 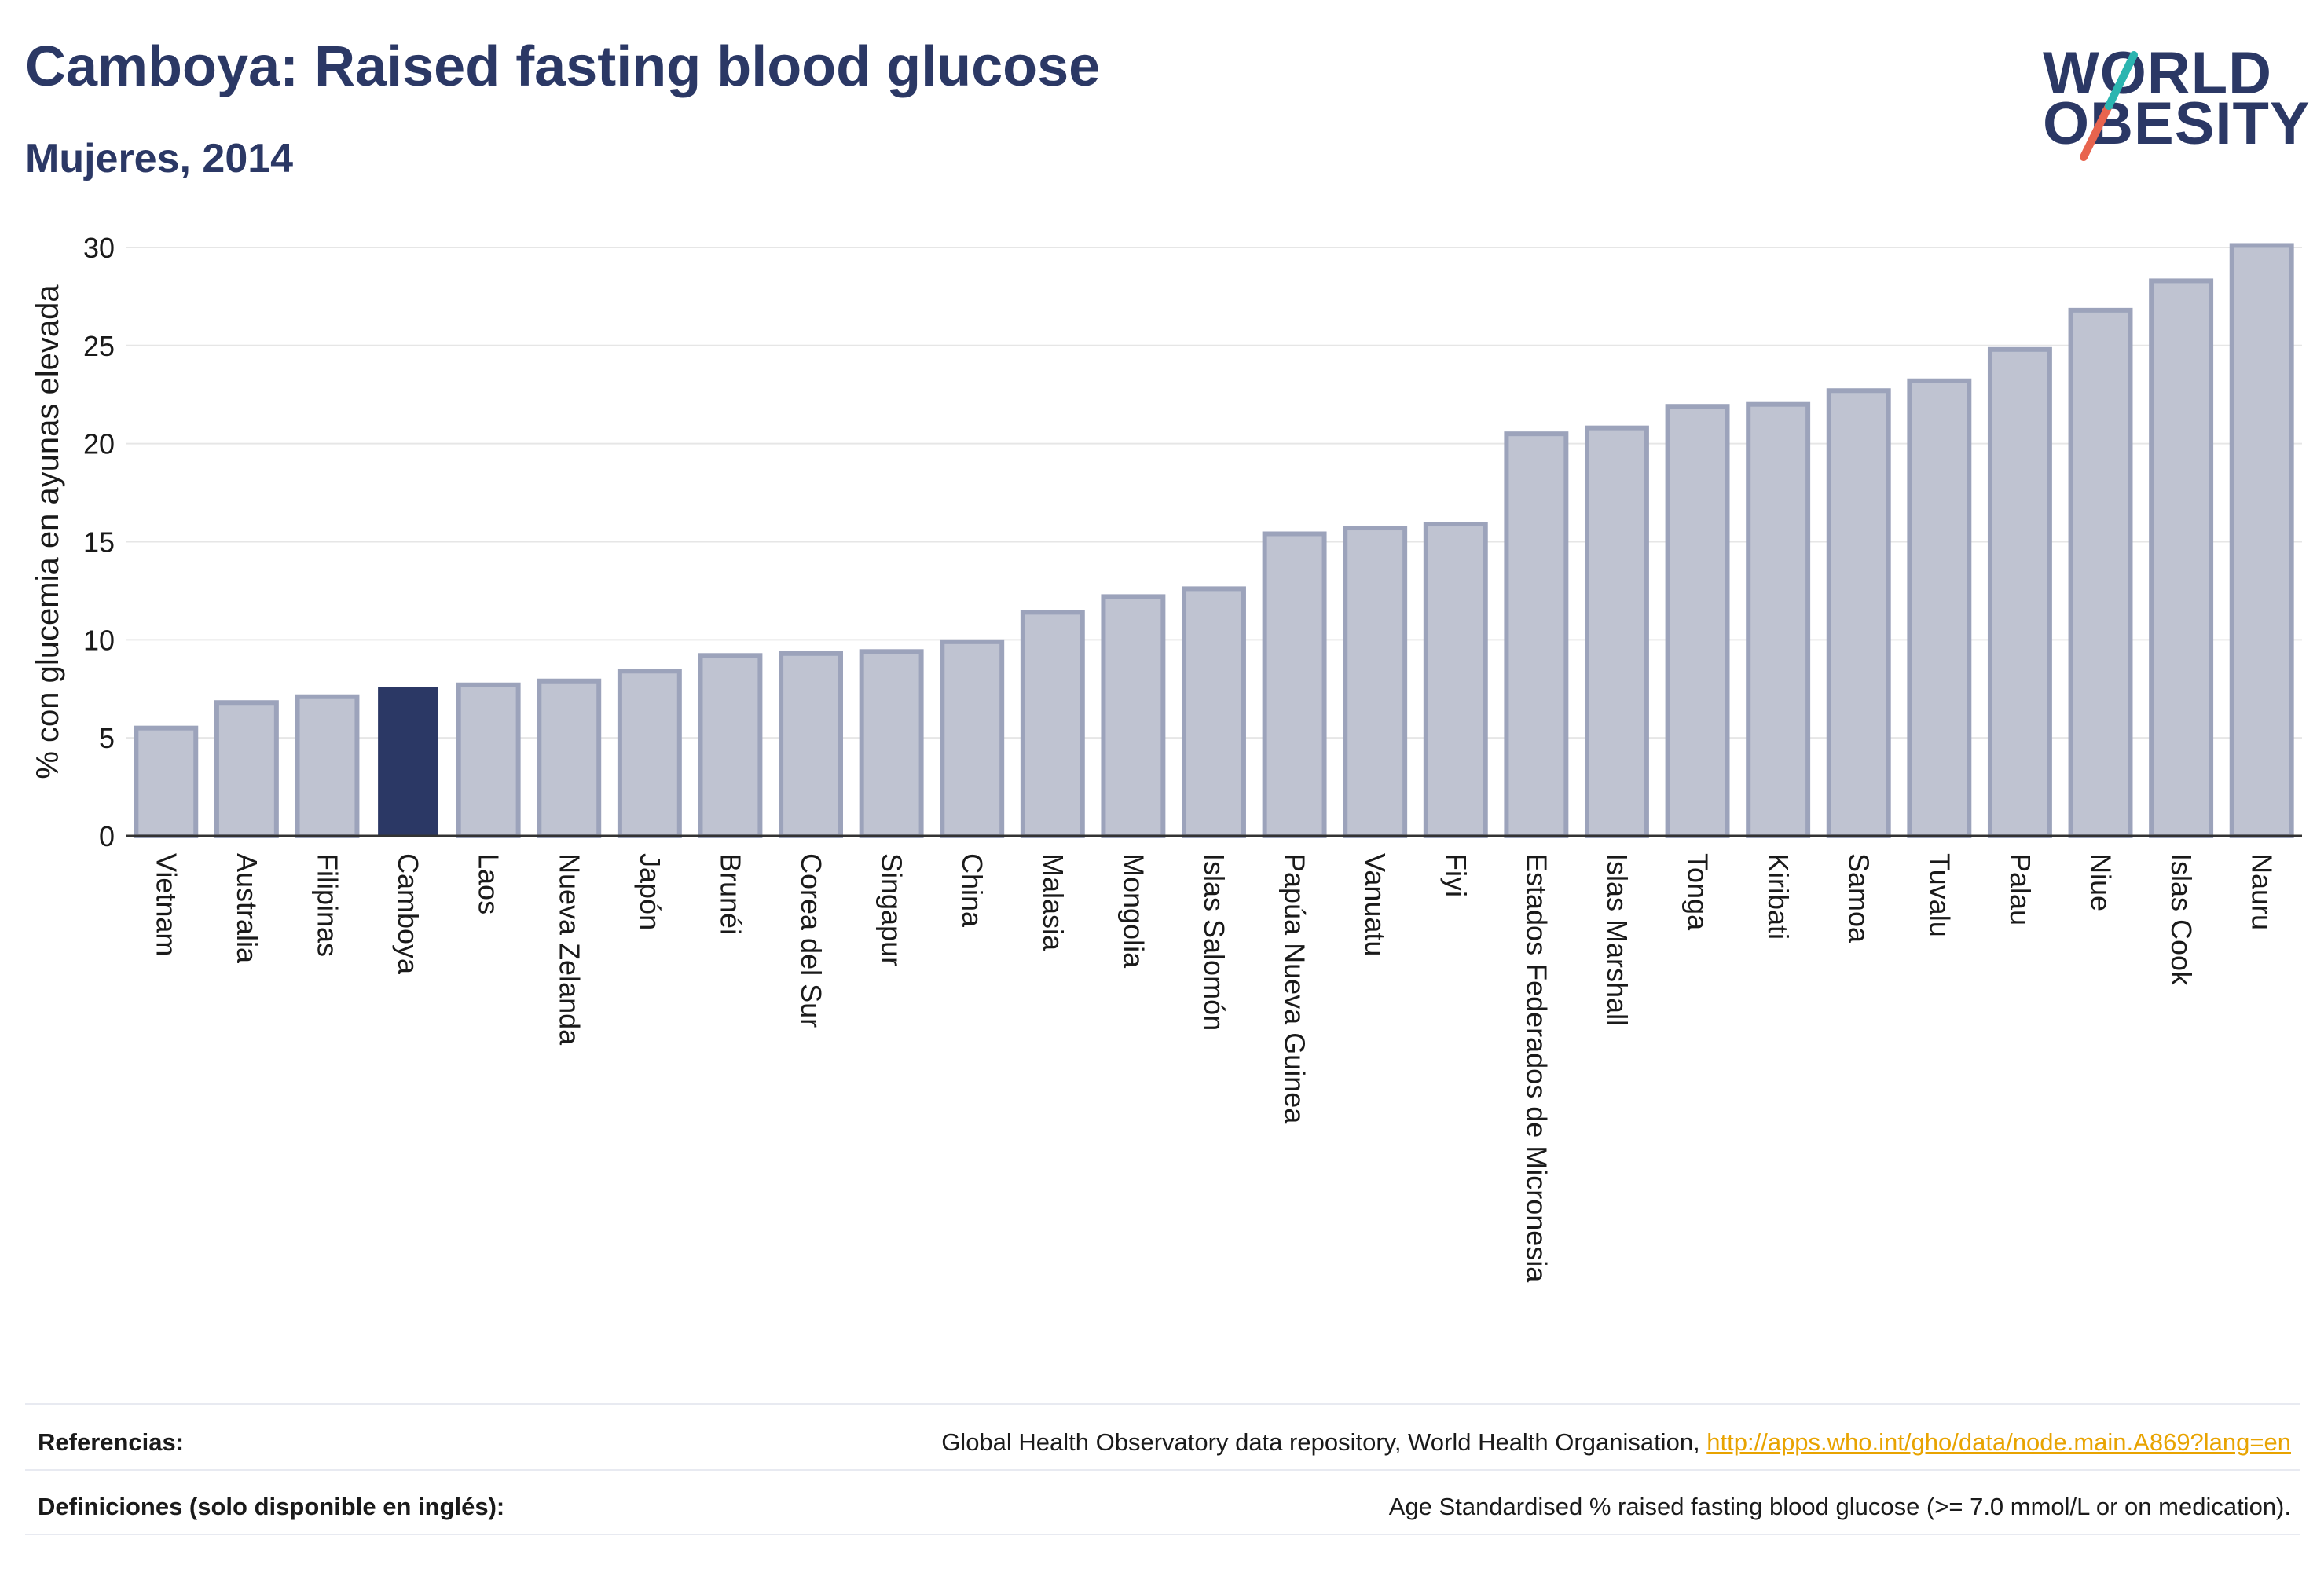 I want to click on bar-malasia, so click(x=1052, y=724).